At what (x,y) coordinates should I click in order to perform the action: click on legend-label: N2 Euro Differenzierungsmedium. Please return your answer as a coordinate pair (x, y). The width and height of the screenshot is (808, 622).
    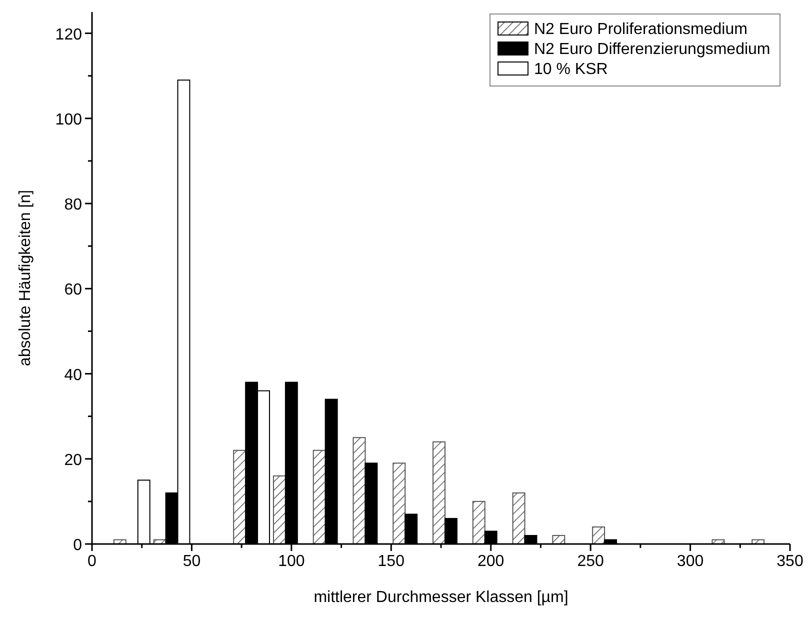
    Looking at the image, I should click on (652, 49).